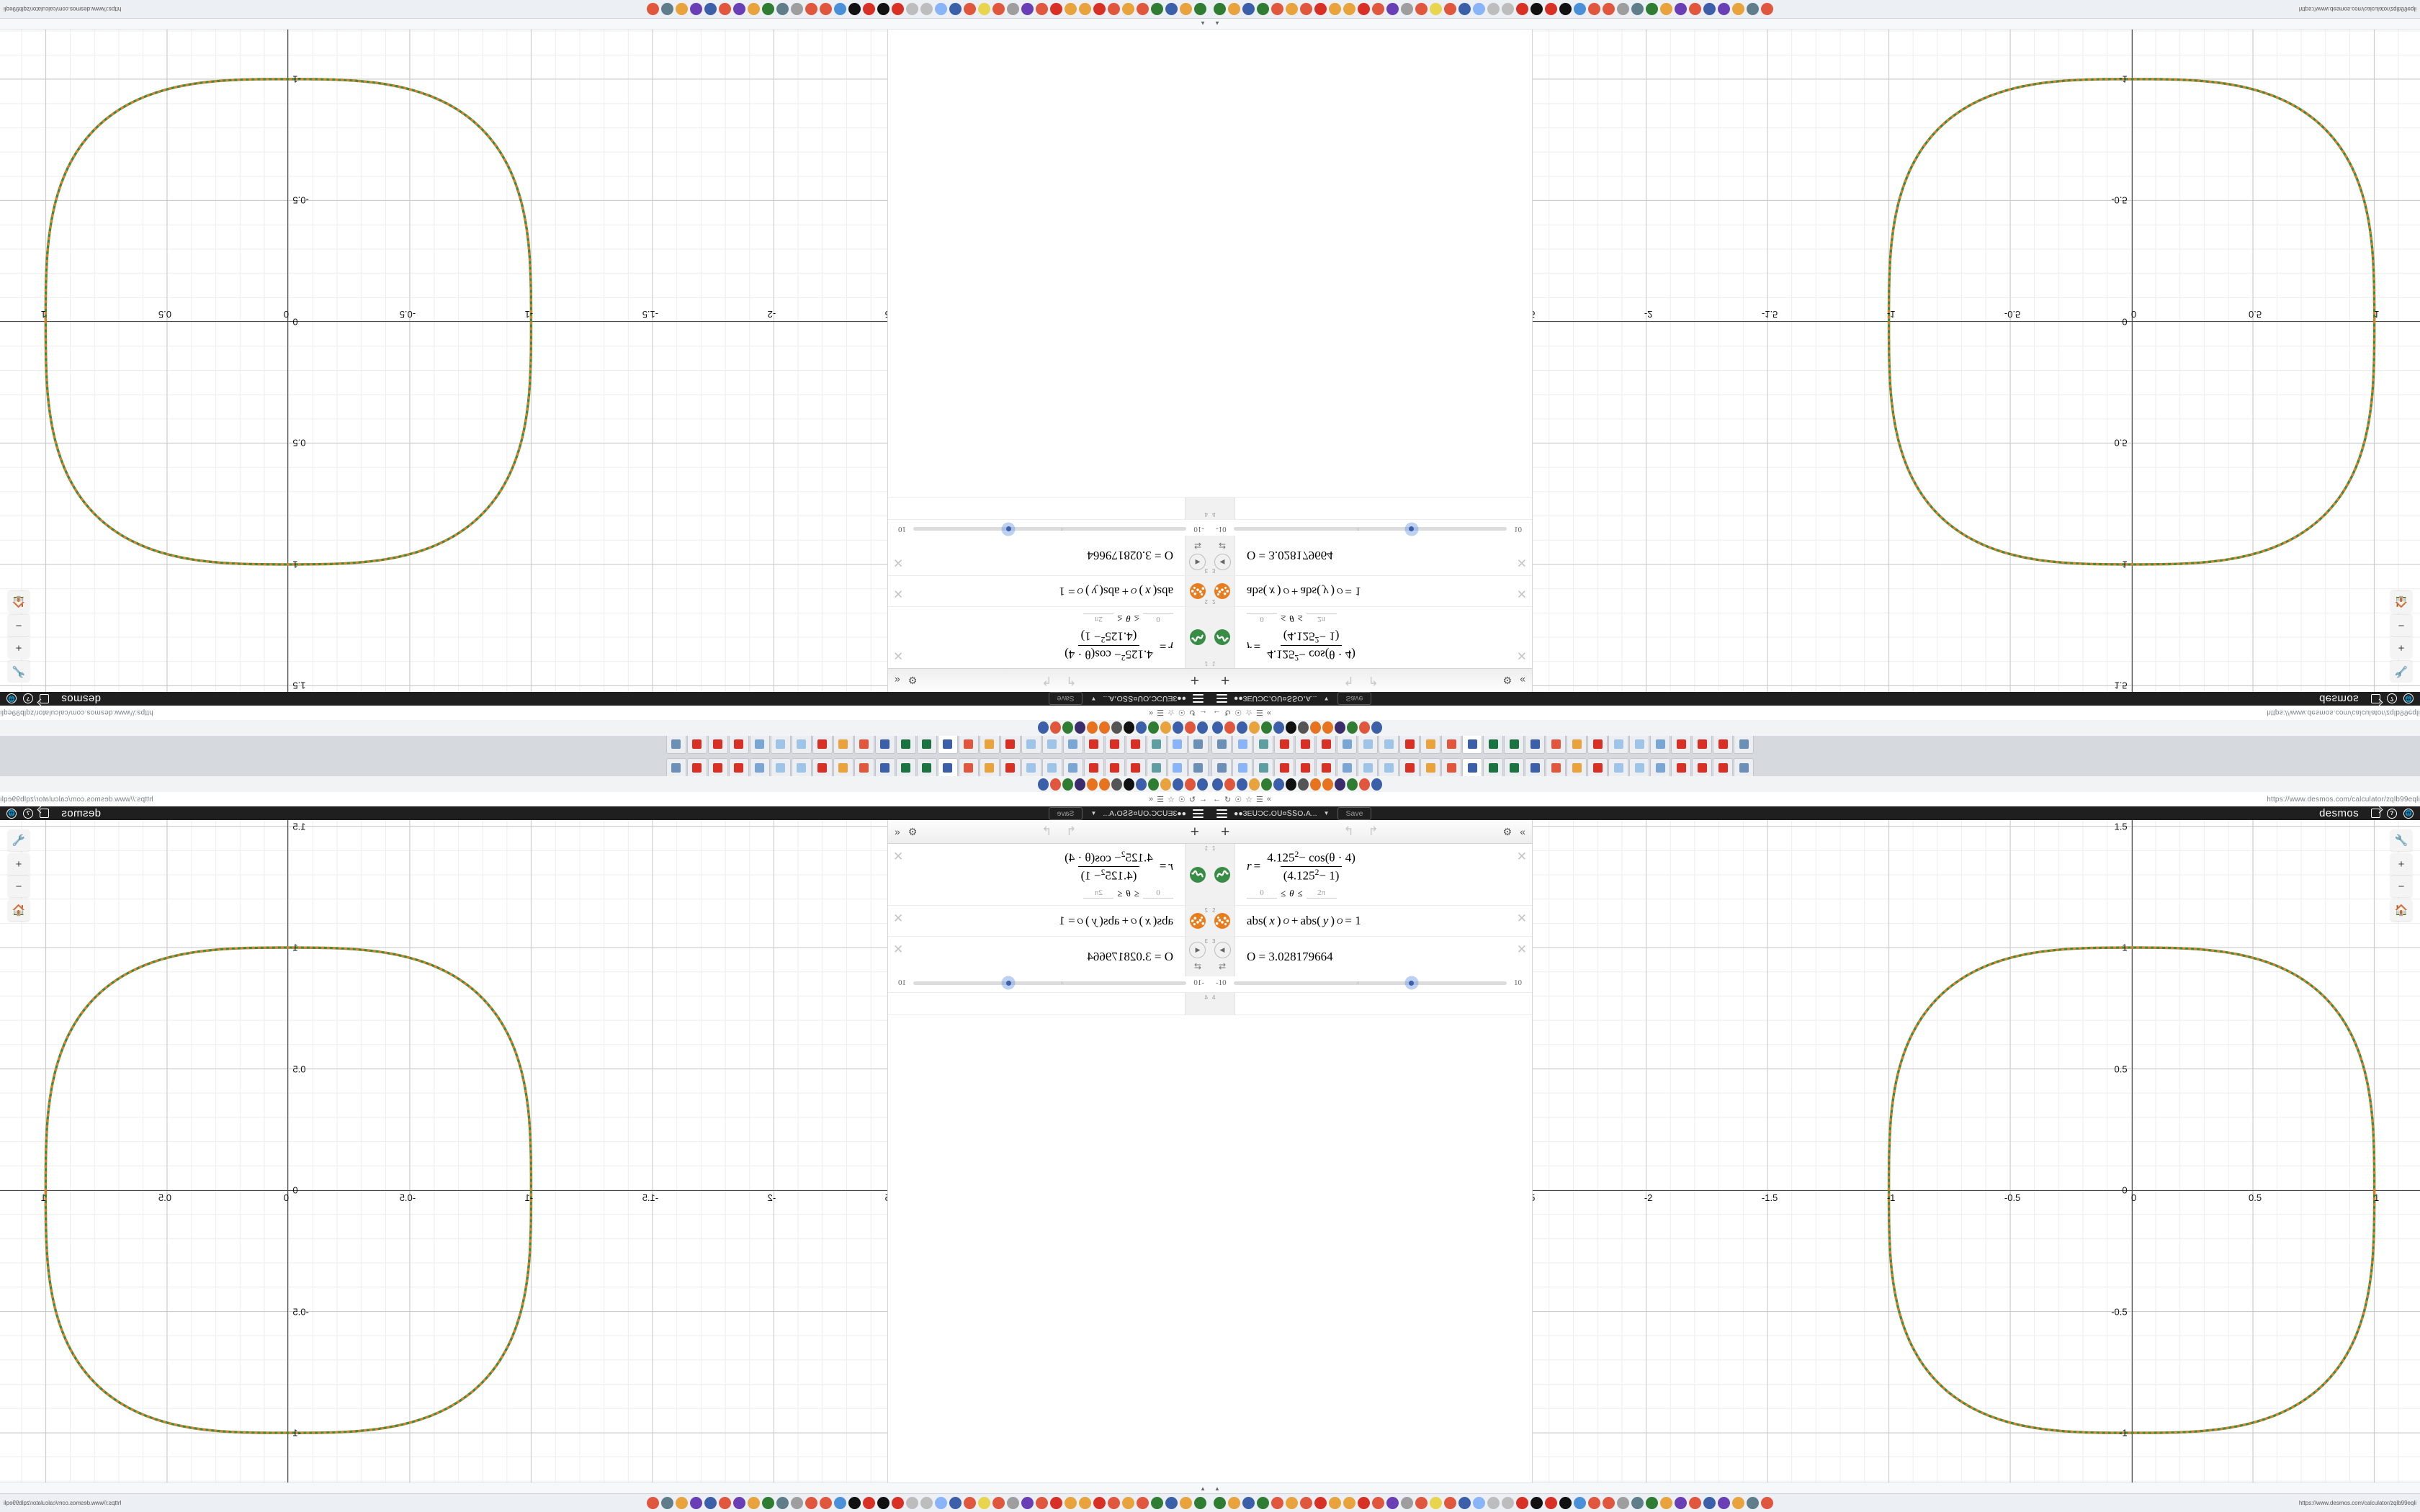 Image resolution: width=2420 pixels, height=1512 pixels. Describe the element at coordinates (1197, 950) in the screenshot. I see `step-backward-icon: ◀` at that location.